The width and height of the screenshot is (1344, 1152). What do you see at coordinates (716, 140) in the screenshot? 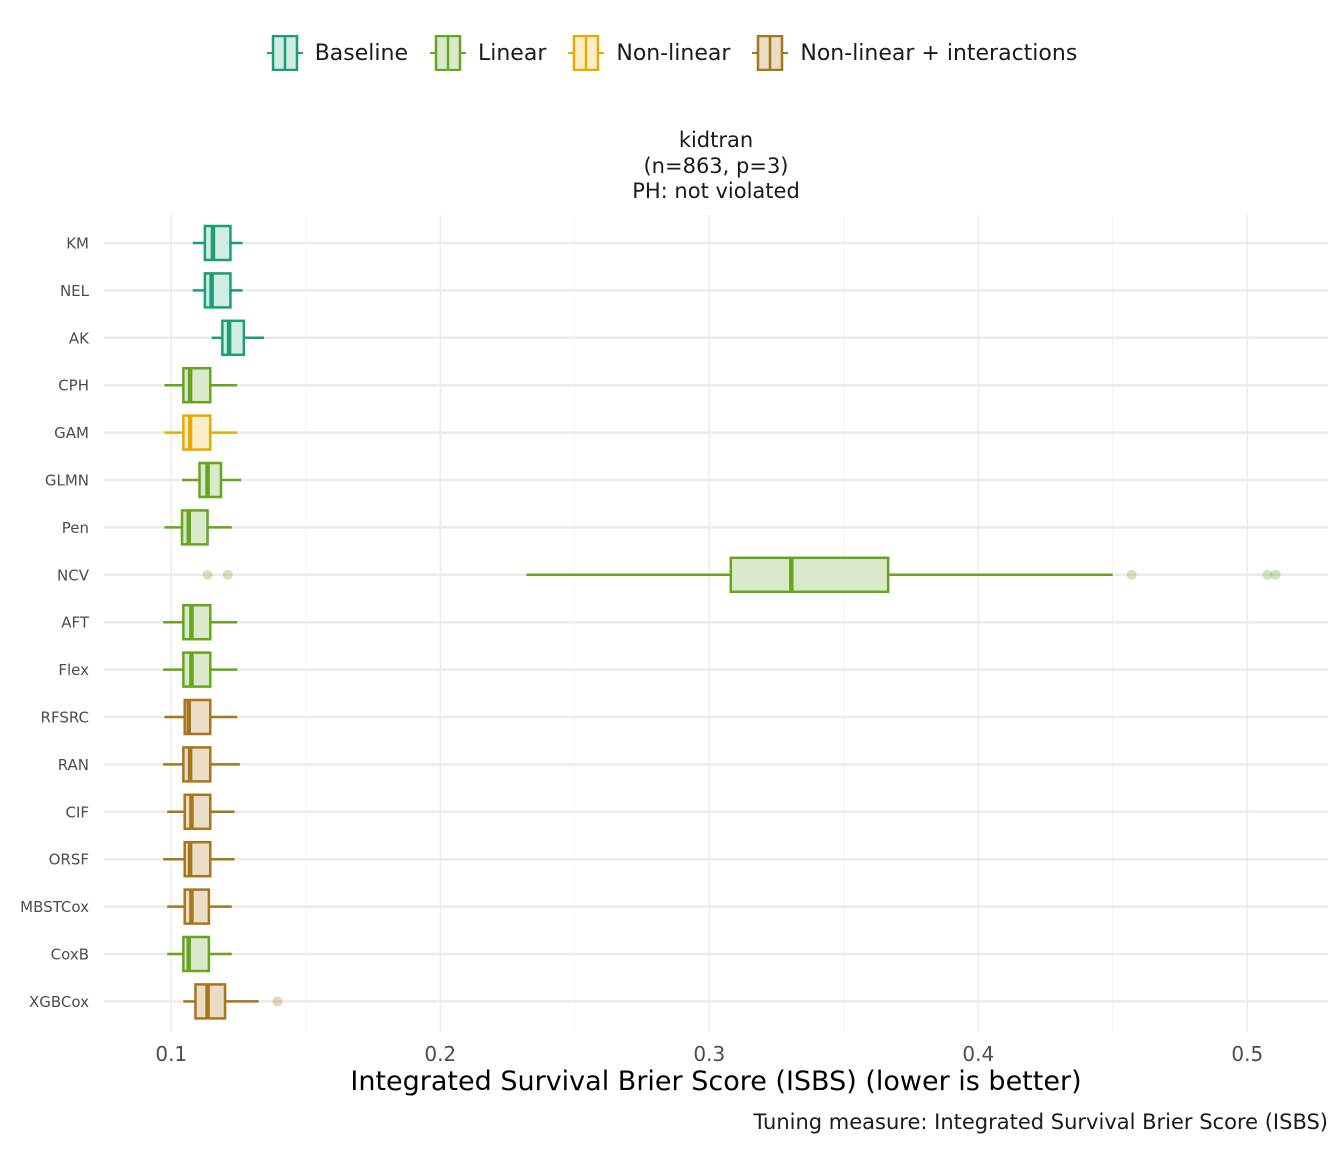
I see `facet-title-line-1: kidtran` at bounding box center [716, 140].